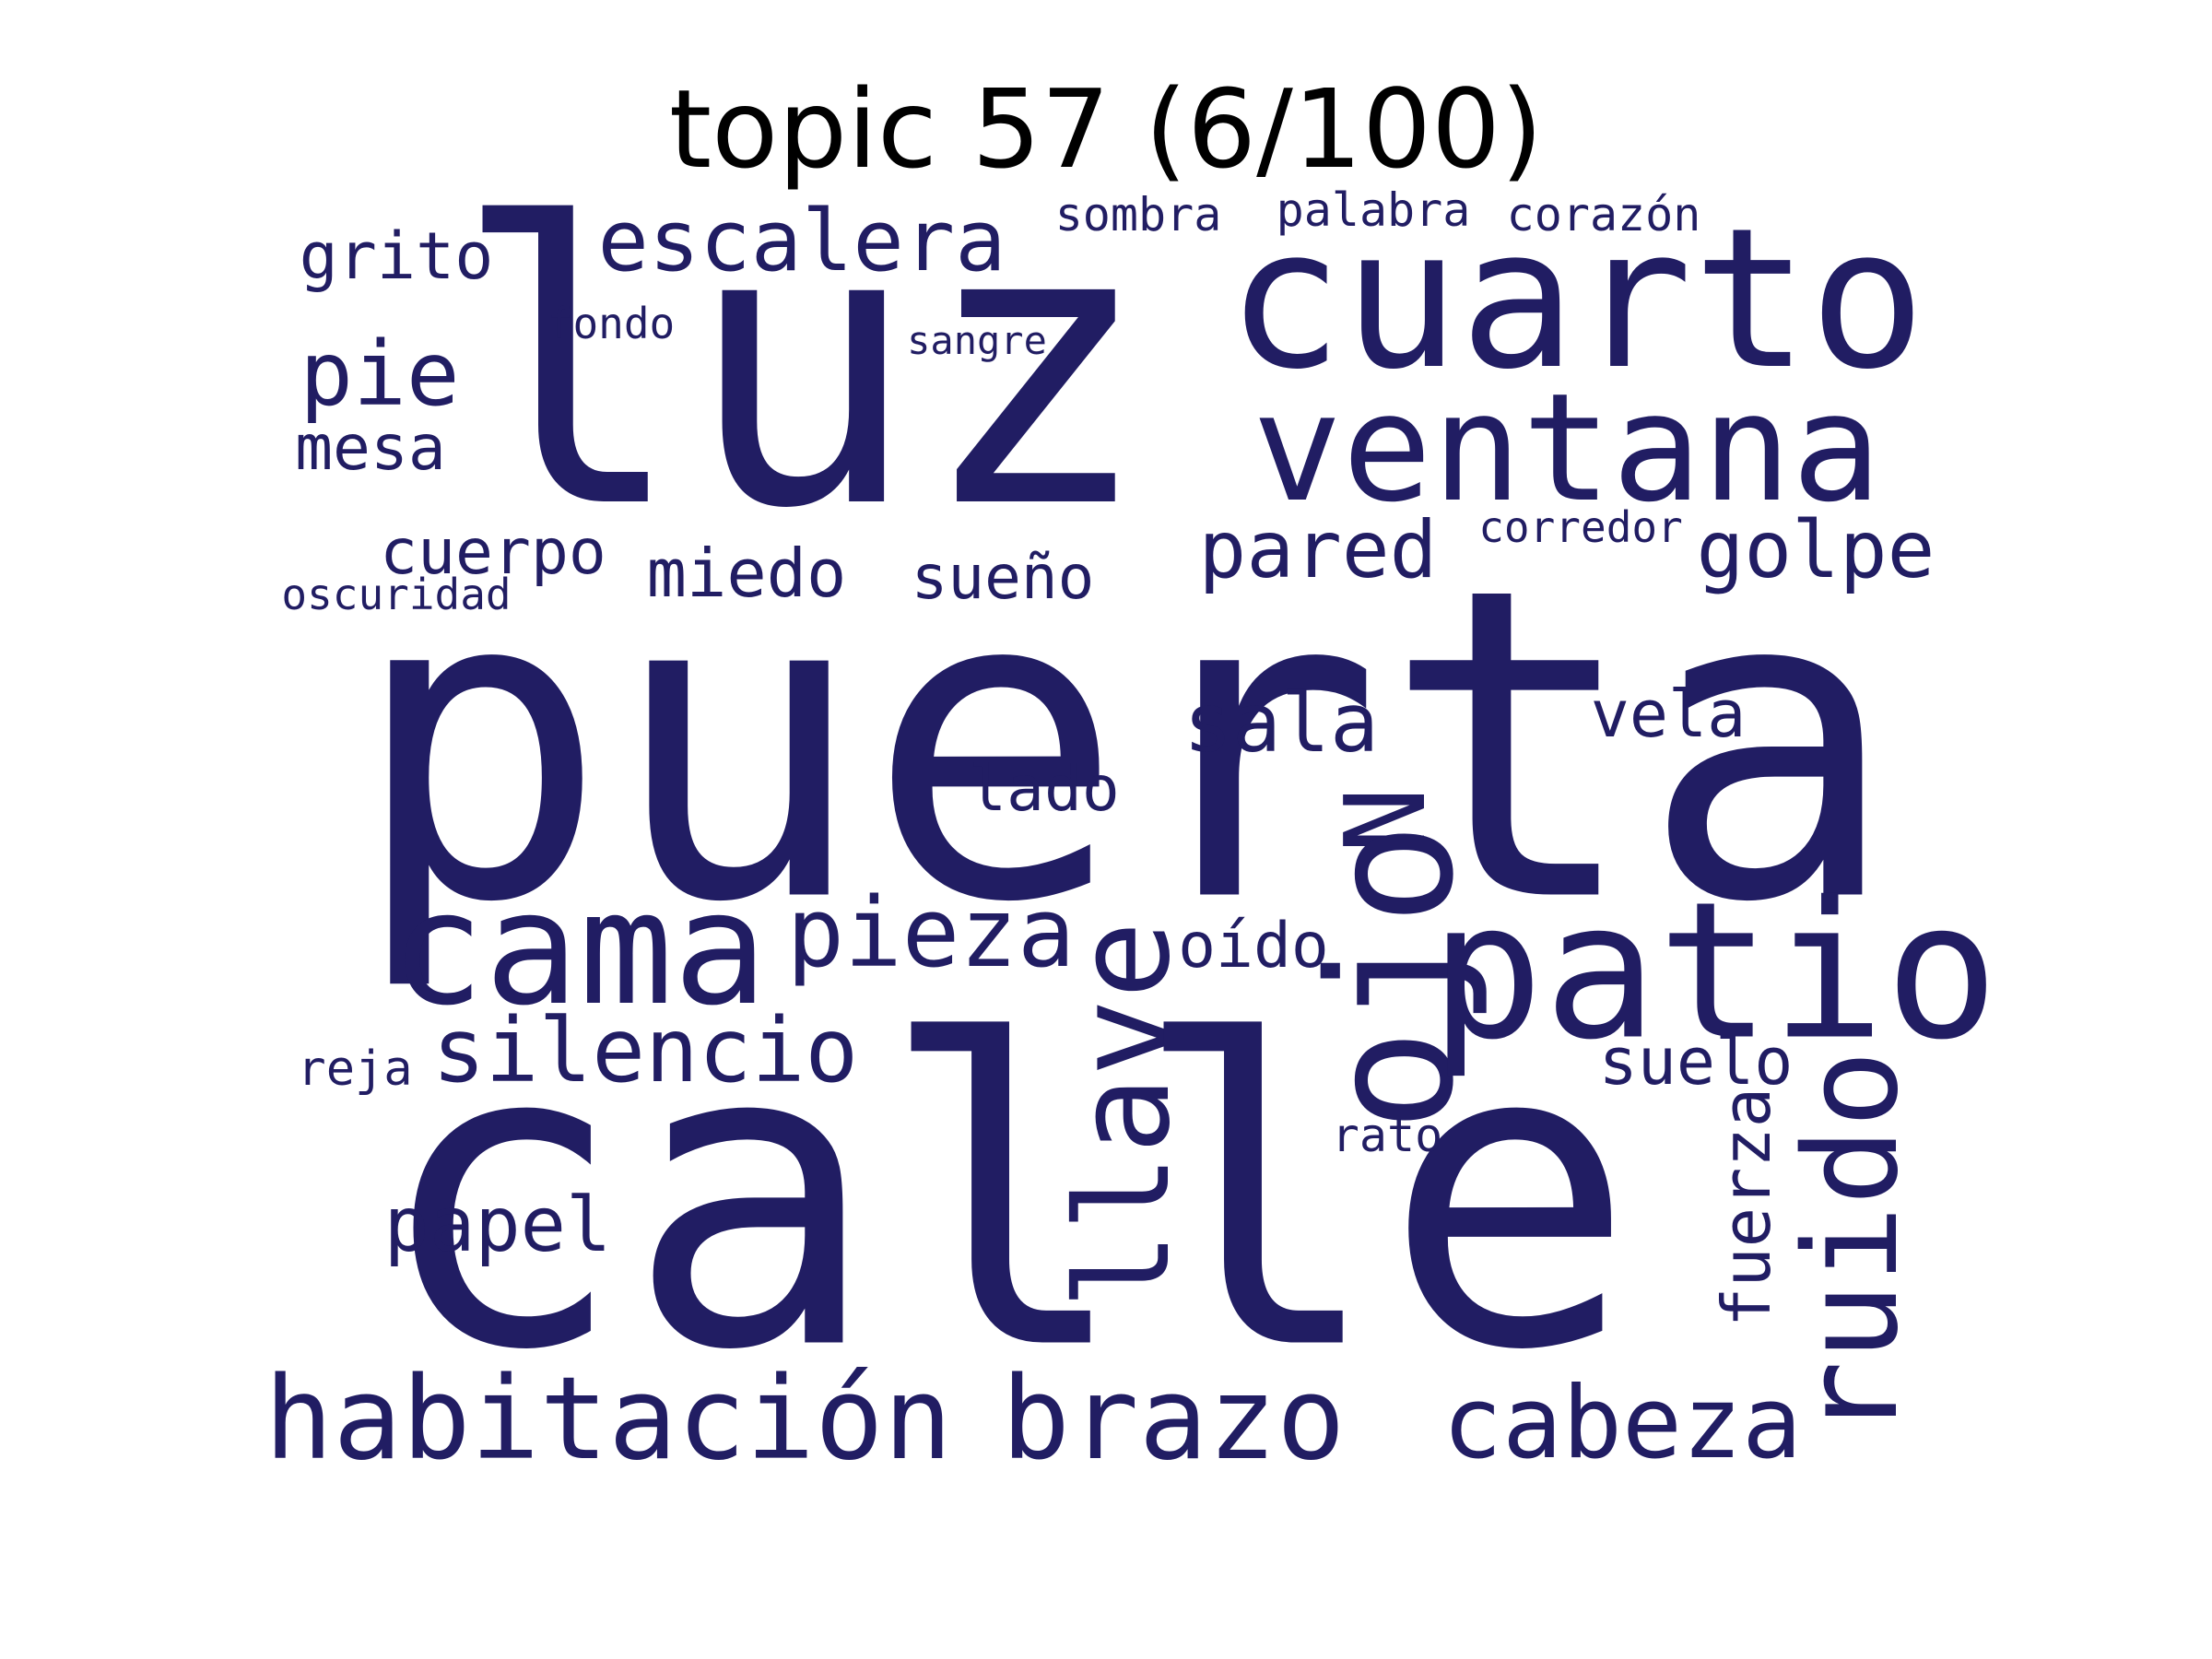 The width and height of the screenshot is (2212, 1659). Describe the element at coordinates (1387, 1135) in the screenshot. I see `cloud-word: rato` at that location.